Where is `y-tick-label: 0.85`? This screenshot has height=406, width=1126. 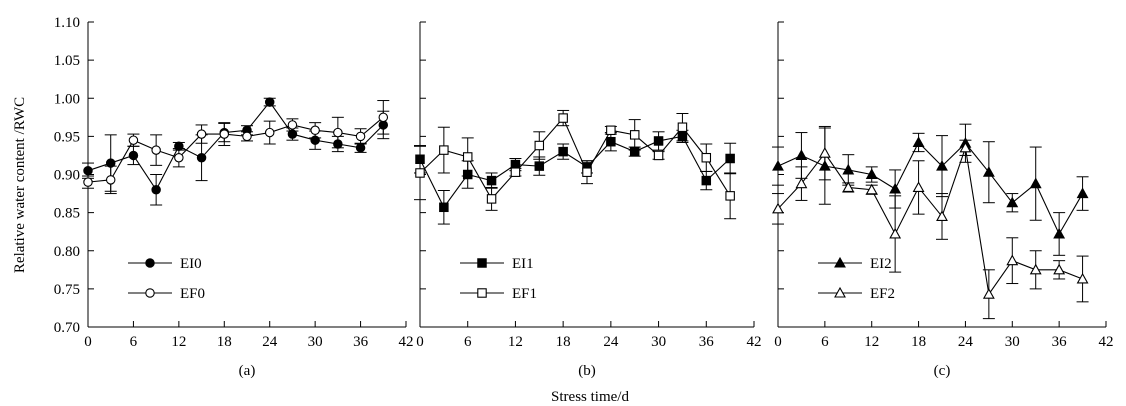 y-tick-label: 0.85 is located at coordinates (67, 214).